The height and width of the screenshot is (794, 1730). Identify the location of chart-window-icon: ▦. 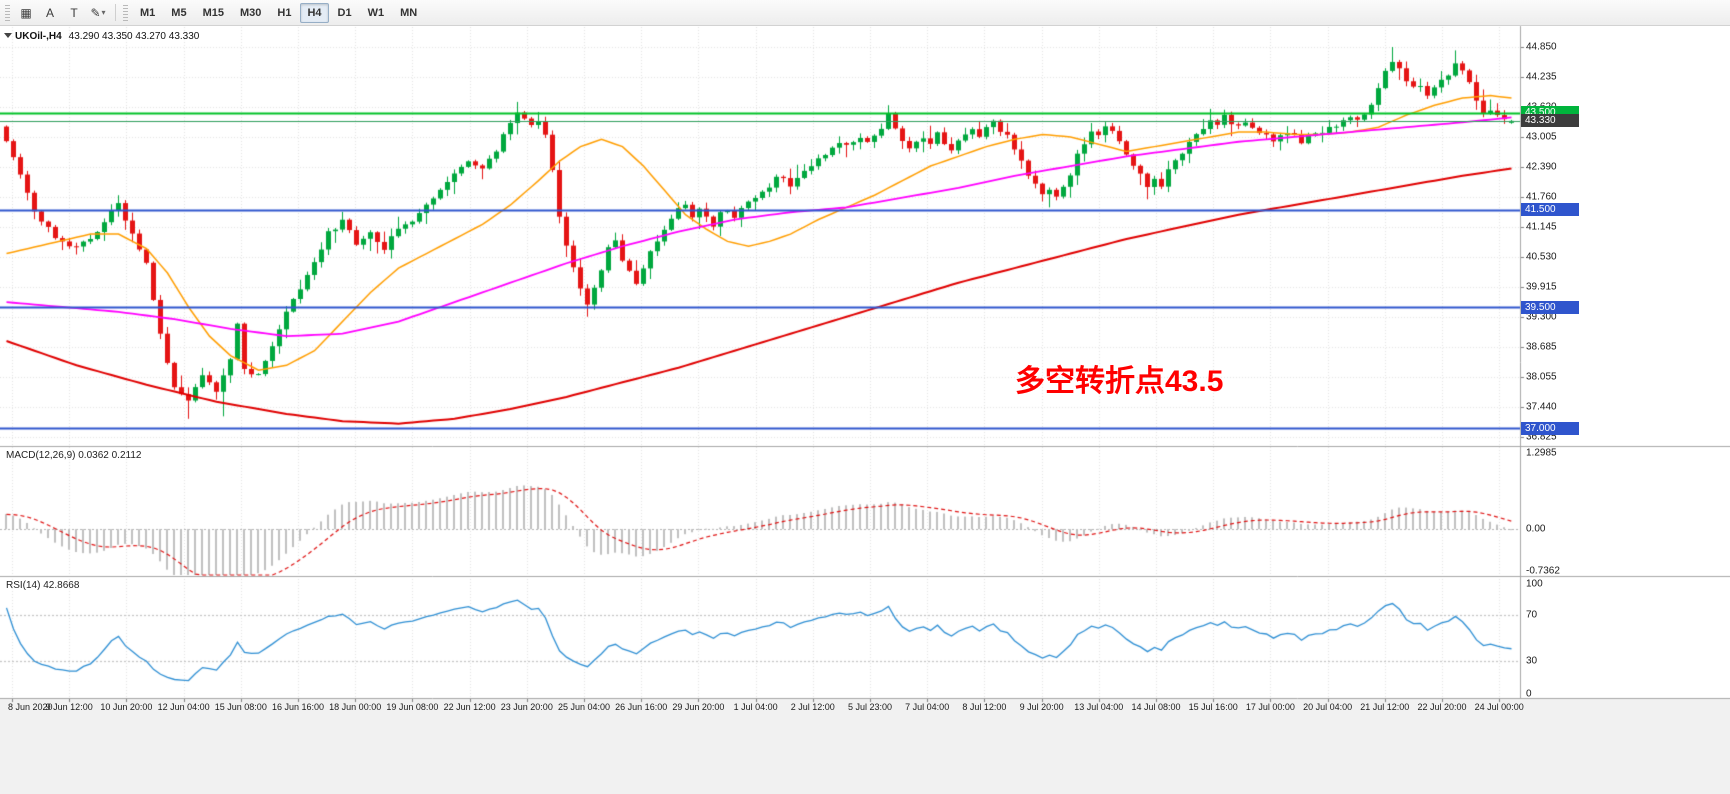
(26, 13).